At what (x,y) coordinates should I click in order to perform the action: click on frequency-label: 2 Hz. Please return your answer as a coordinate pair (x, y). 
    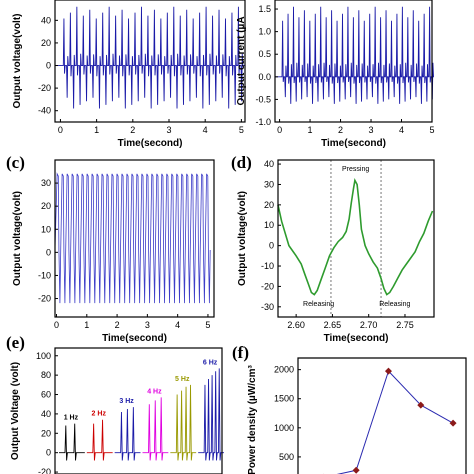
    Looking at the image, I should click on (99, 414).